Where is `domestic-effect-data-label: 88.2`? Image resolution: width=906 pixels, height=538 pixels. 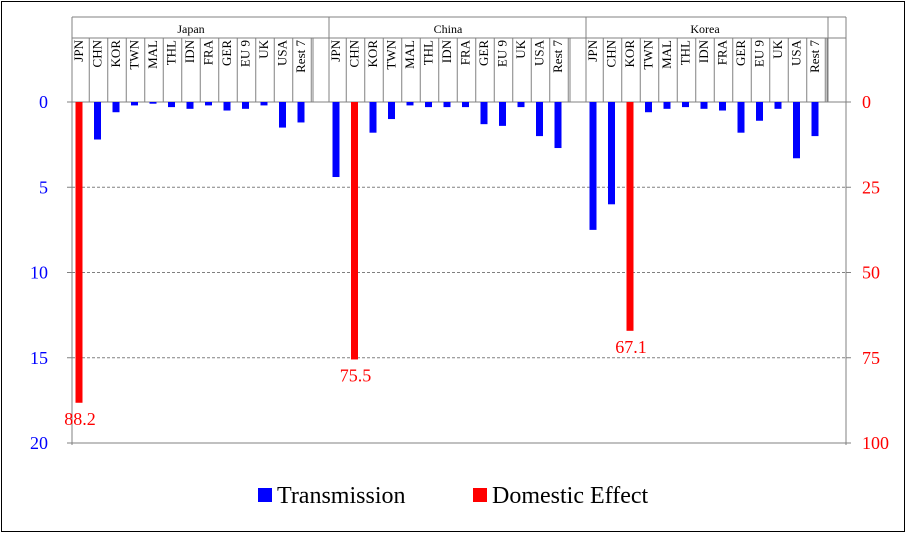
domestic-effect-data-label: 88.2 is located at coordinates (80, 419).